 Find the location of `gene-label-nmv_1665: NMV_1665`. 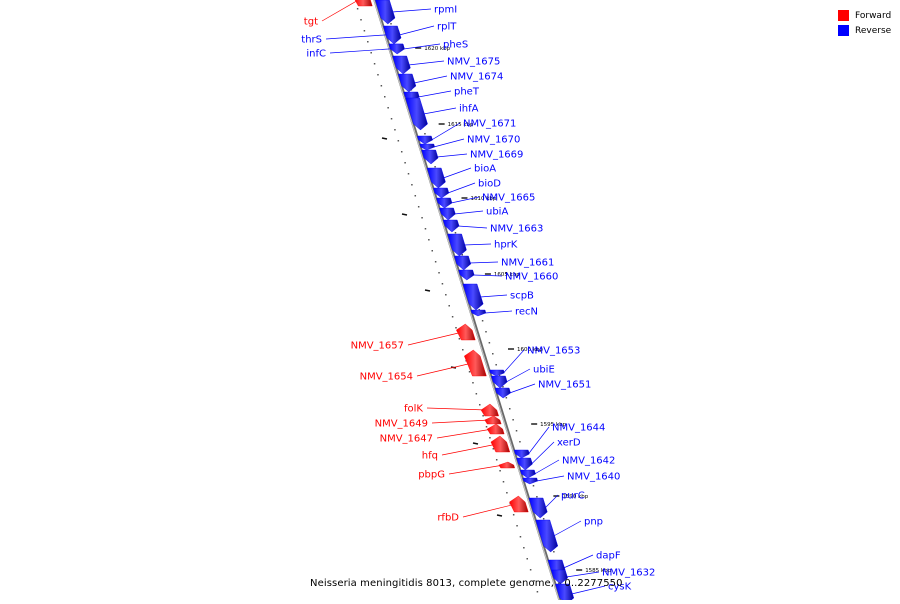

gene-label-nmv_1665: NMV_1665 is located at coordinates (508, 198).